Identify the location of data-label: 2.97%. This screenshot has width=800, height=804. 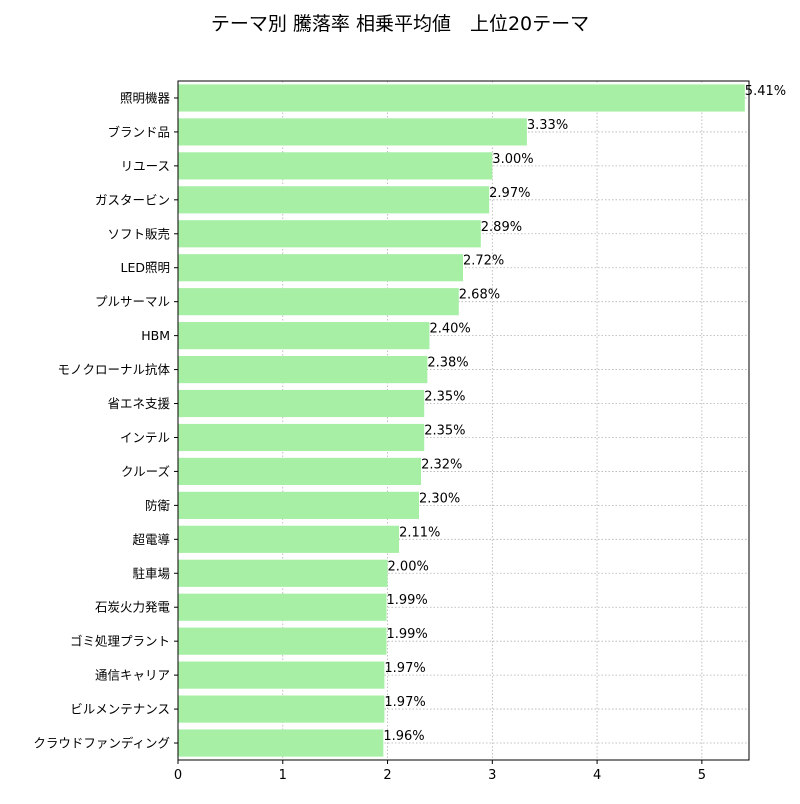
(509, 193).